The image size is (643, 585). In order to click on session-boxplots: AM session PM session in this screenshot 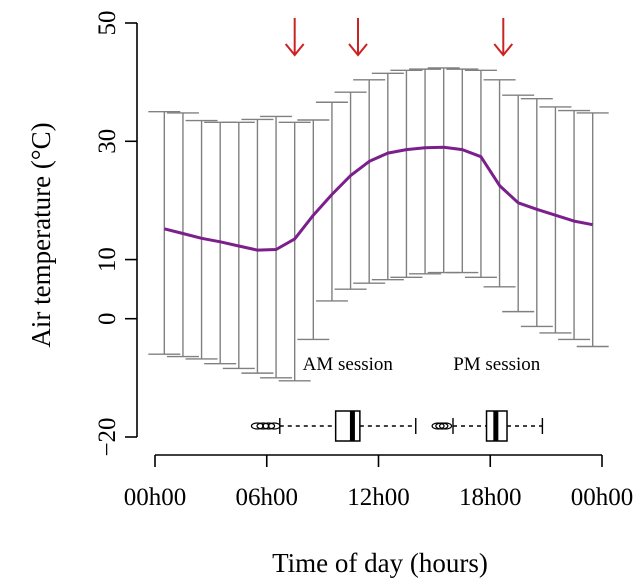, I will do `click(397, 398)`.